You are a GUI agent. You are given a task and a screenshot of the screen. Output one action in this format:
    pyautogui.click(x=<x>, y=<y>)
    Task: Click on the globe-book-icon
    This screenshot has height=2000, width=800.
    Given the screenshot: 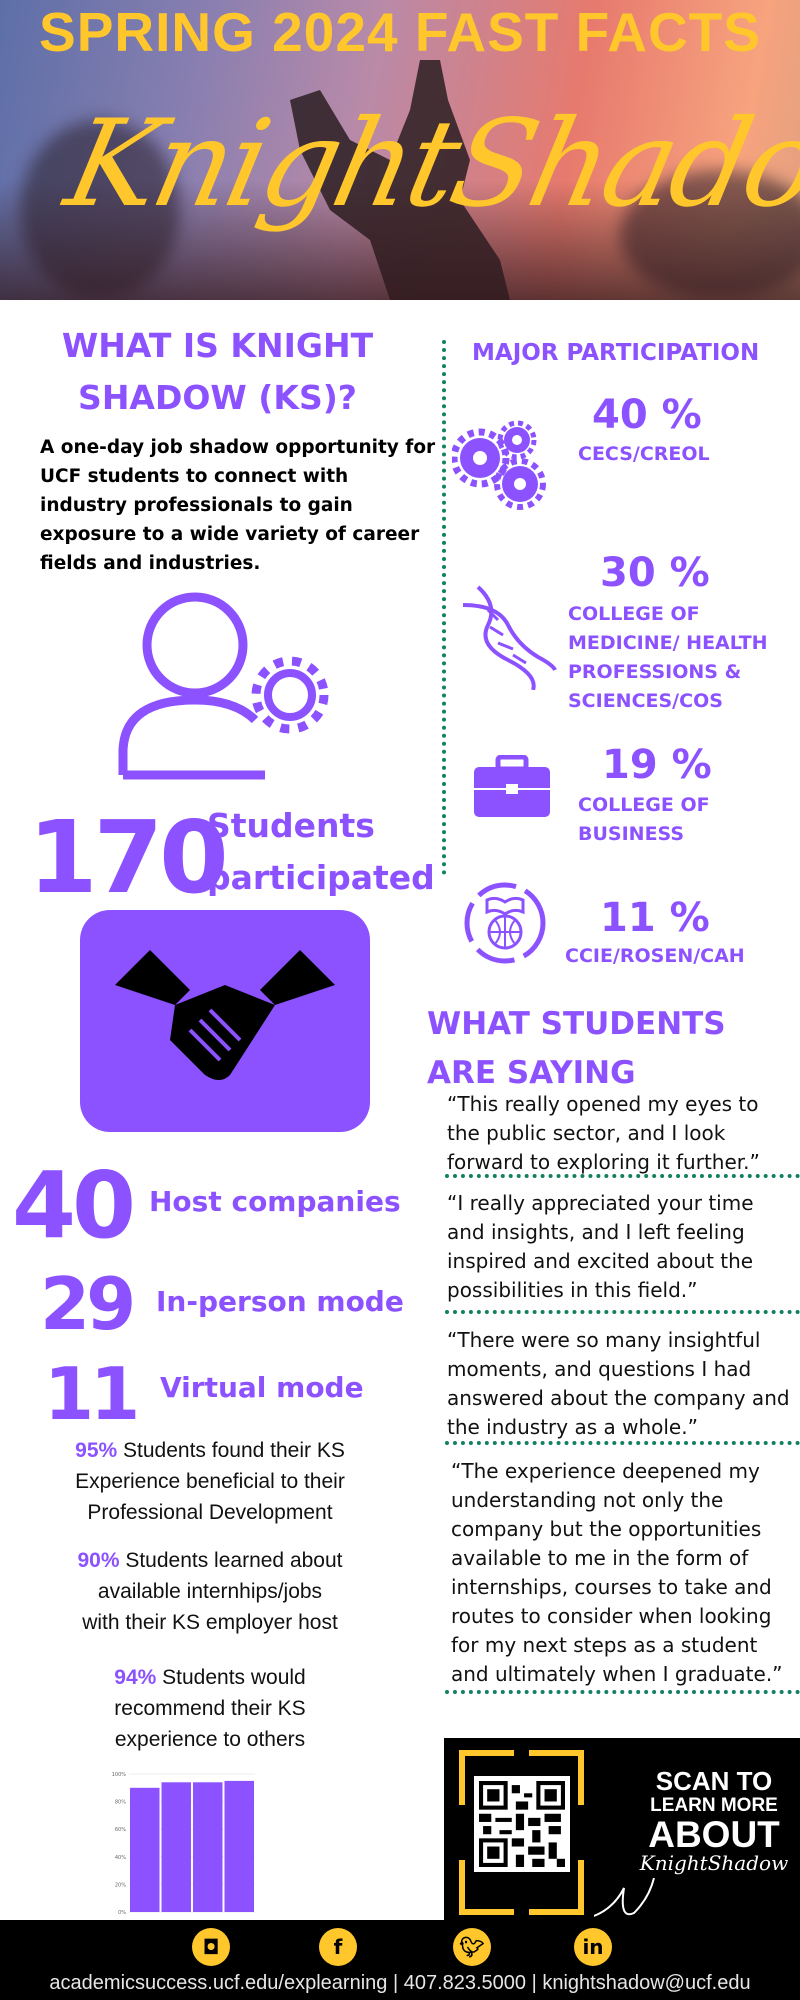 What is the action you would take?
    pyautogui.click(x=505, y=923)
    